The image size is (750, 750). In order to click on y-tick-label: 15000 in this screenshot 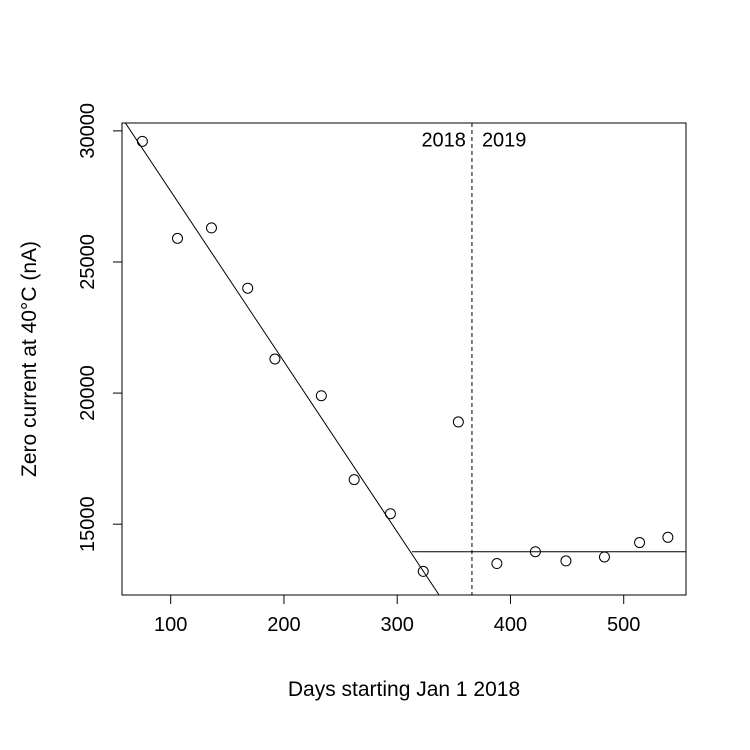, I will do `click(88, 524)`.